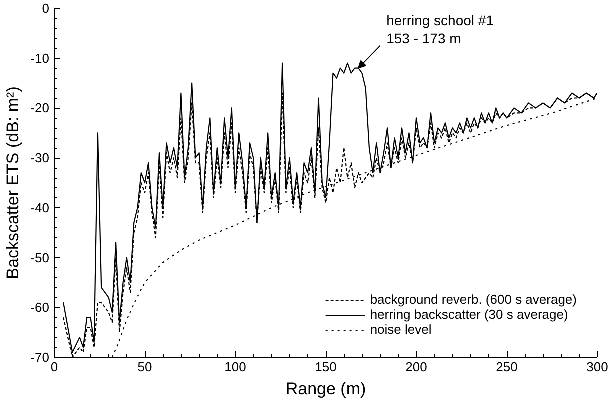 This screenshot has height=401, width=609. What do you see at coordinates (469, 314) in the screenshot?
I see `legend-label: herring backscatter (30 s average)` at bounding box center [469, 314].